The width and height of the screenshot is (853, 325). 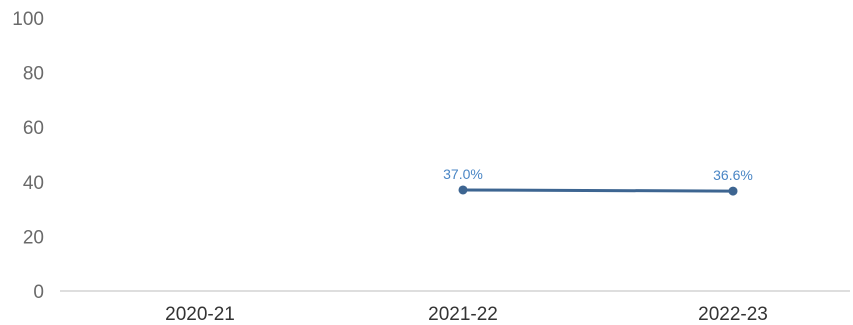 What do you see at coordinates (733, 175) in the screenshot?
I see `data-label: 36.6%` at bounding box center [733, 175].